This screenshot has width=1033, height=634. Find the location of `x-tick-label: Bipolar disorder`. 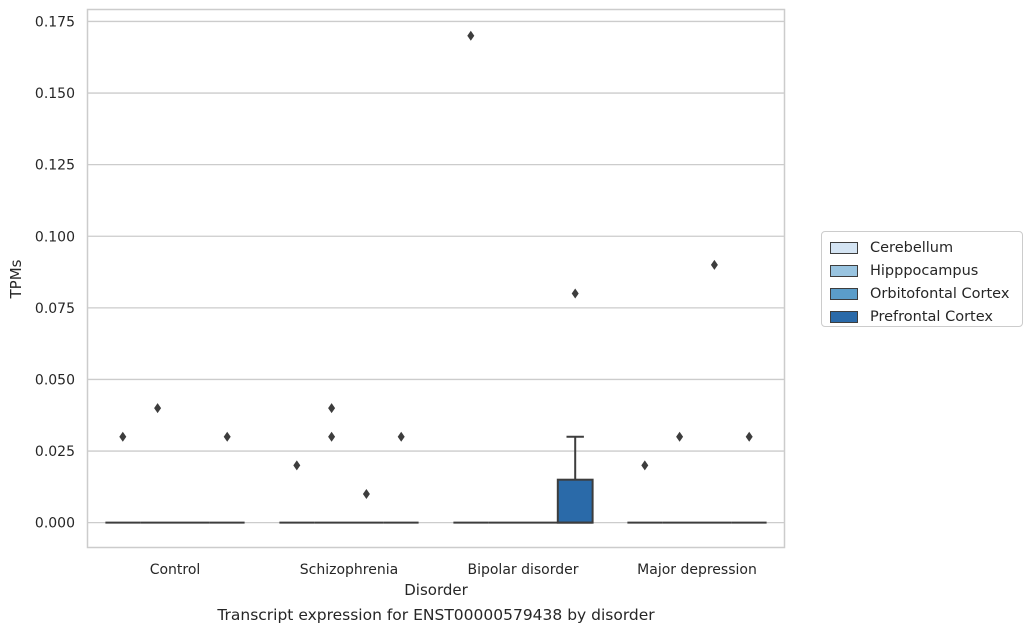

x-tick-label: Bipolar disorder is located at coordinates (522, 570).